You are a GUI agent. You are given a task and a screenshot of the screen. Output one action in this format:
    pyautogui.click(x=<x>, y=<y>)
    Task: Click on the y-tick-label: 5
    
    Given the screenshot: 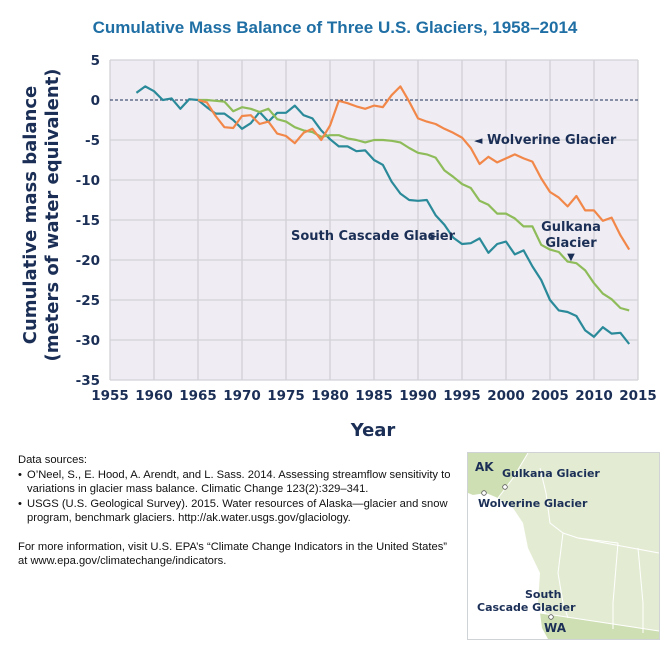 What is the action you would take?
    pyautogui.click(x=95, y=61)
    